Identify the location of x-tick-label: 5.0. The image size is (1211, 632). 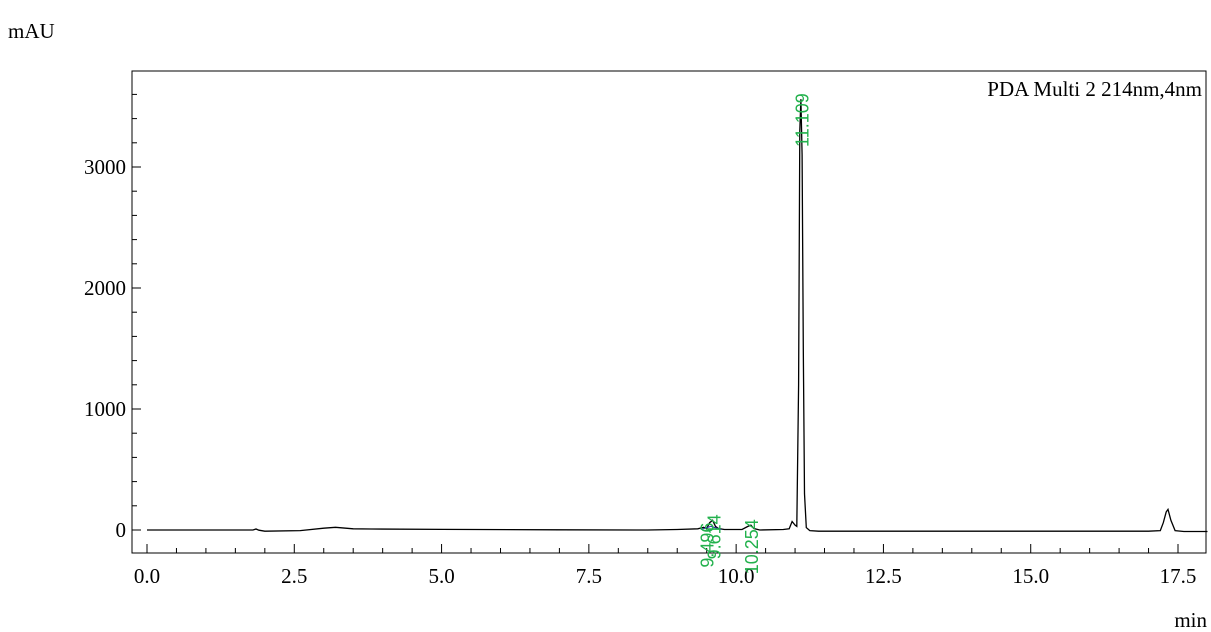
(441, 576).